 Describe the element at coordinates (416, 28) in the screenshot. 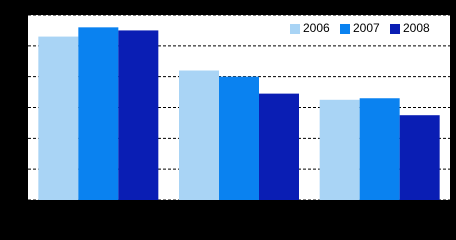

I see `legend-label: 2008` at that location.